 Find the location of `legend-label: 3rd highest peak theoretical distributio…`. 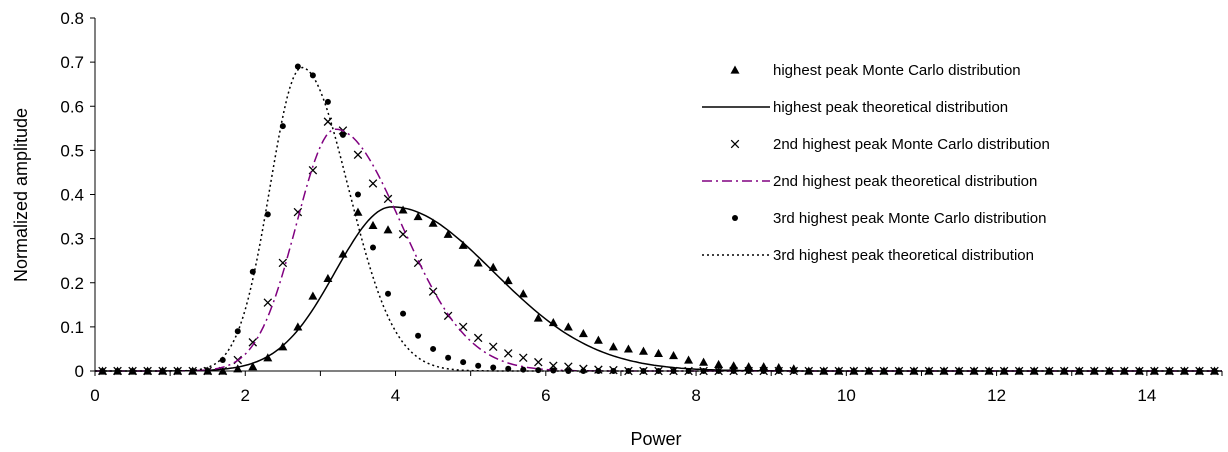

legend-label: 3rd highest peak theoretical distributio… is located at coordinates (903, 255).